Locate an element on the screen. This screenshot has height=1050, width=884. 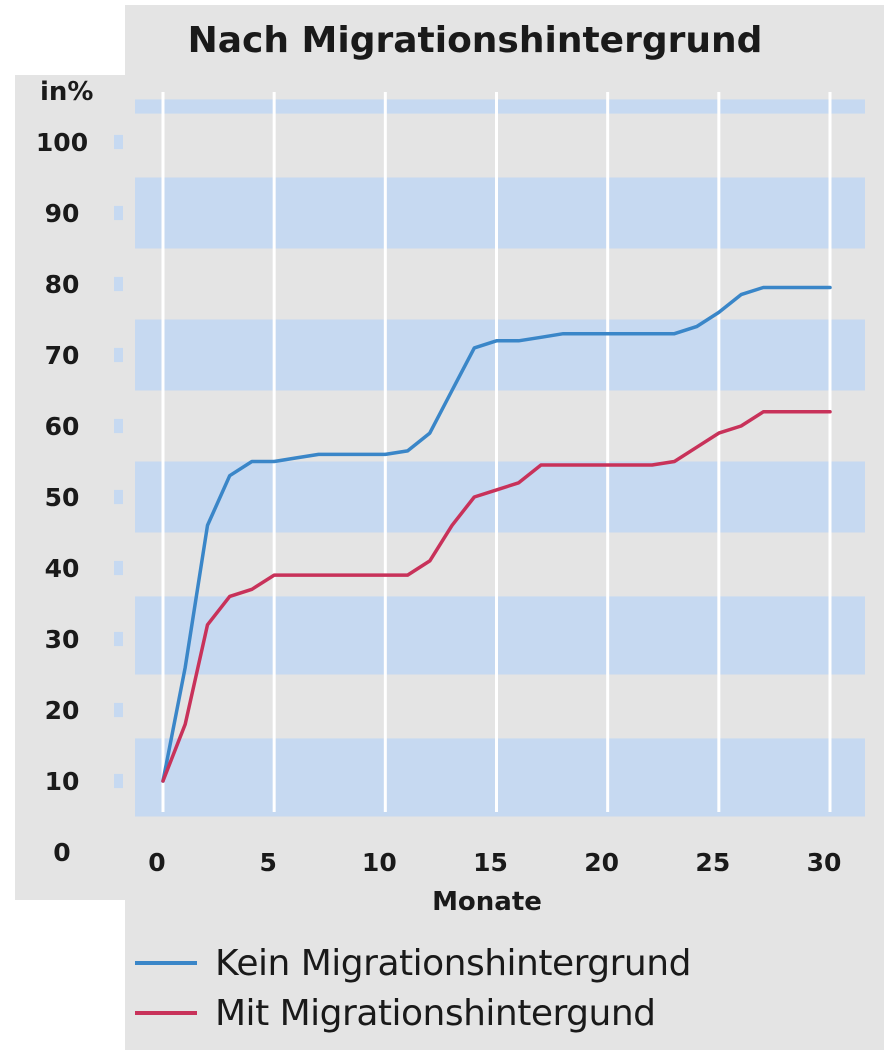
xtick-label-30: 30 is located at coordinates (824, 862).